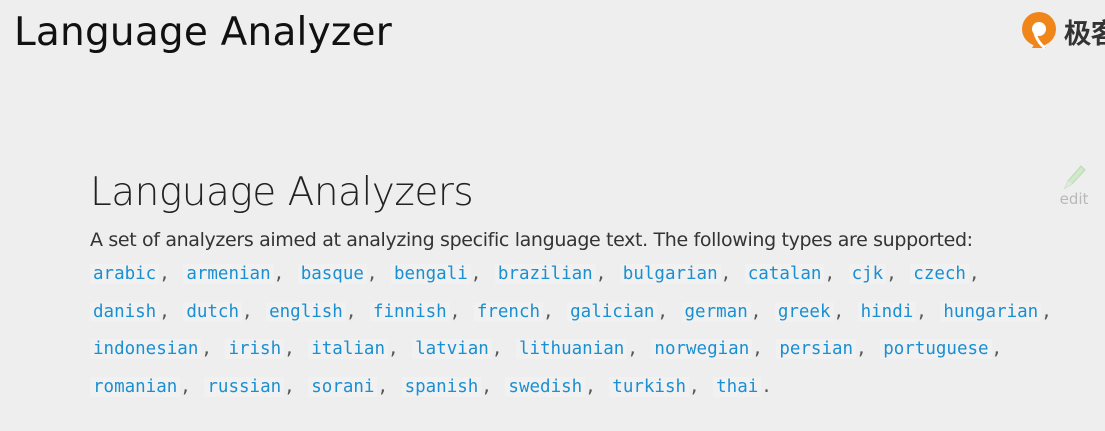  I want to click on geekbang-logo-icon, so click(1039, 31).